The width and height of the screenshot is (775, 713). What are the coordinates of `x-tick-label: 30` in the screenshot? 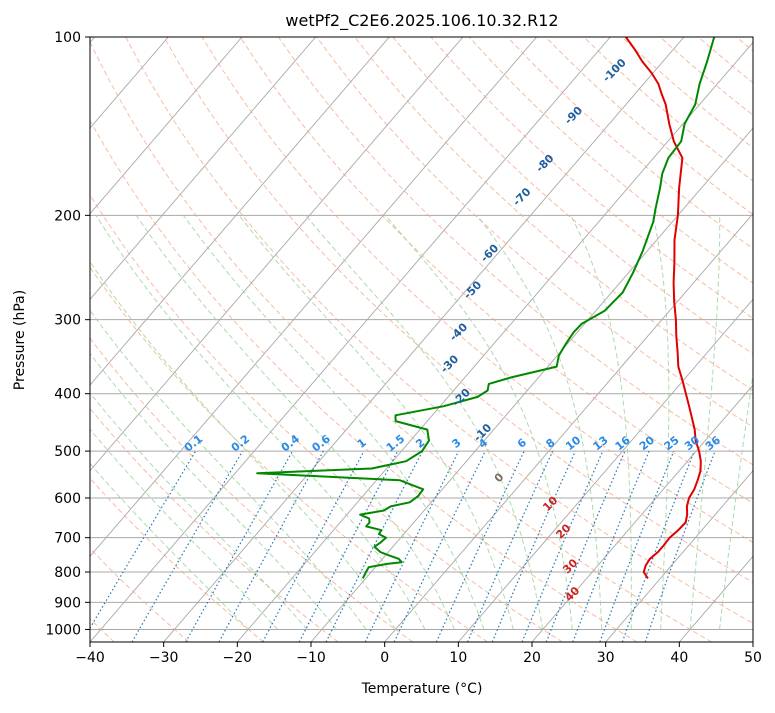 It's located at (606, 658).